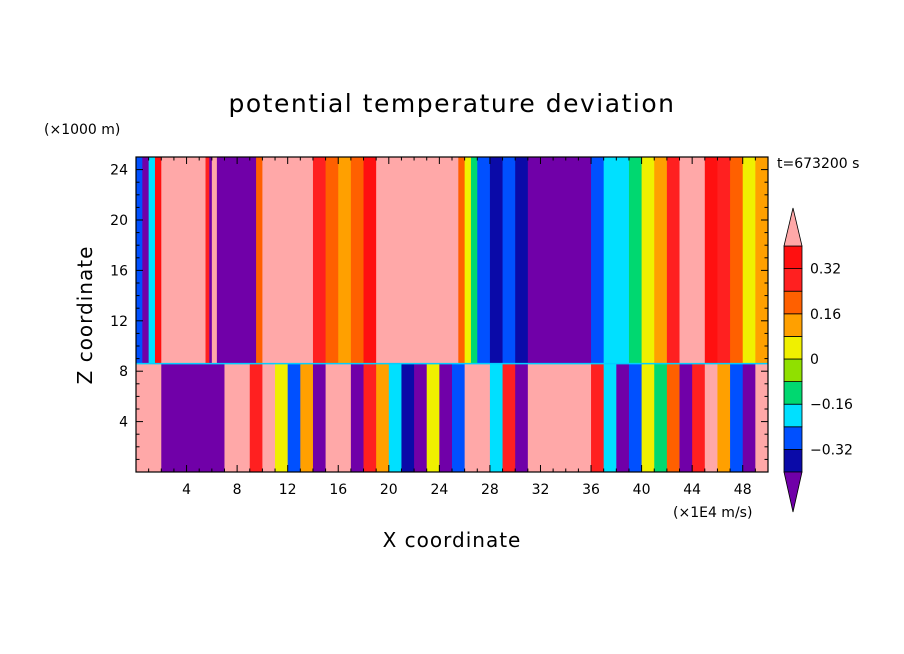 The image size is (904, 654). Describe the element at coordinates (541, 490) in the screenshot. I see `x-tick-label: 32` at that location.